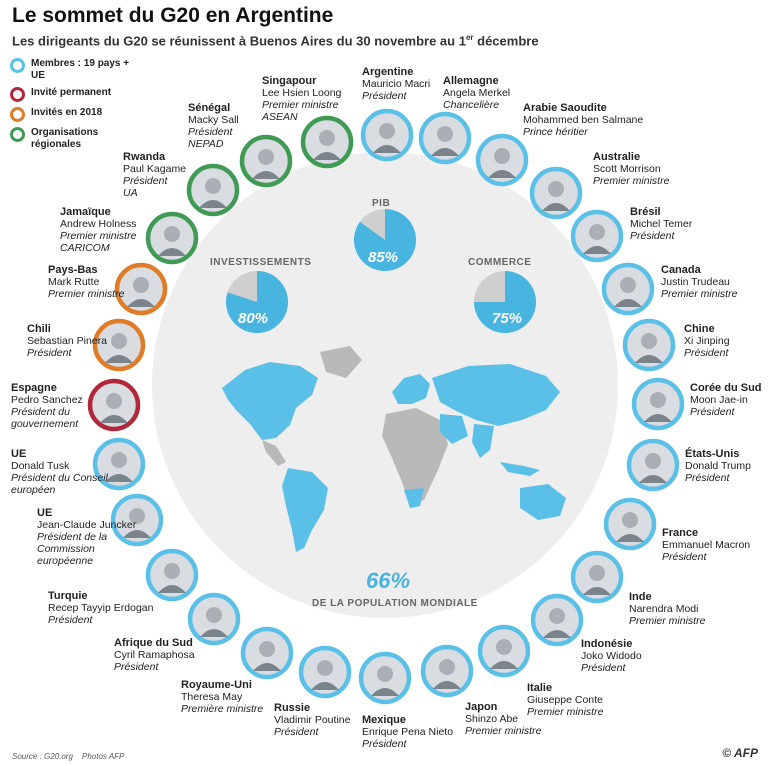 This screenshot has width=768, height=766. I want to click on leader-country: Italie, so click(540, 688).